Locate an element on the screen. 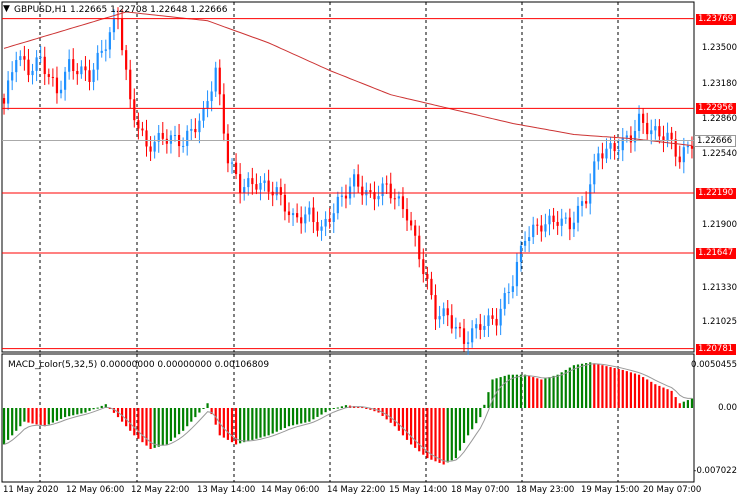 Image resolution: width=740 pixels, height=500 pixels. time-tick: 11 May 2020 is located at coordinates (31, 490).